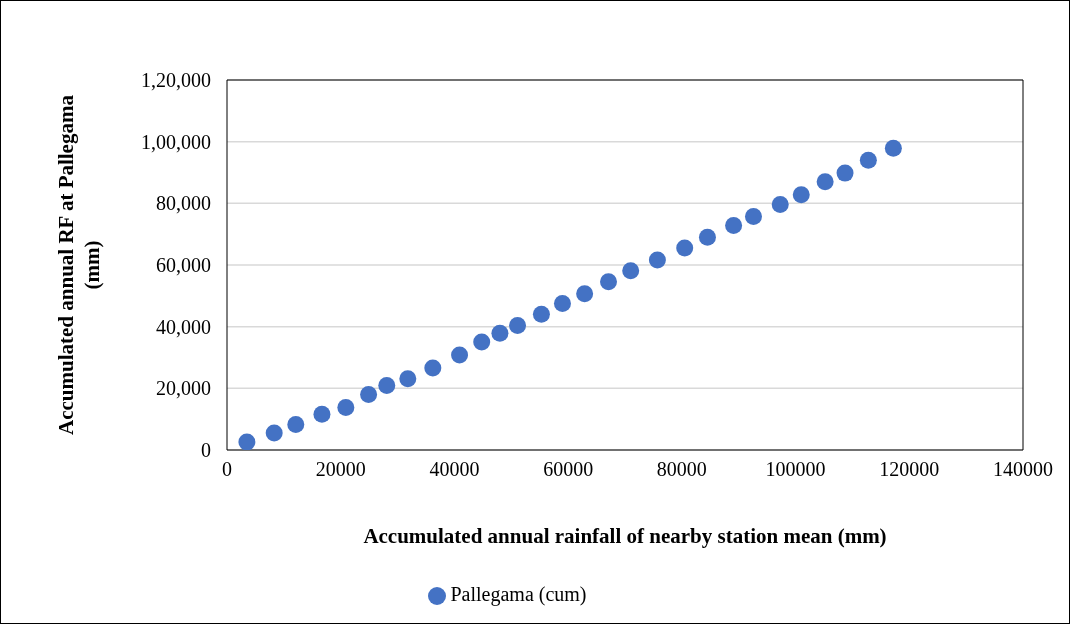  I want to click on x-tick-label: 20000, so click(340, 469).